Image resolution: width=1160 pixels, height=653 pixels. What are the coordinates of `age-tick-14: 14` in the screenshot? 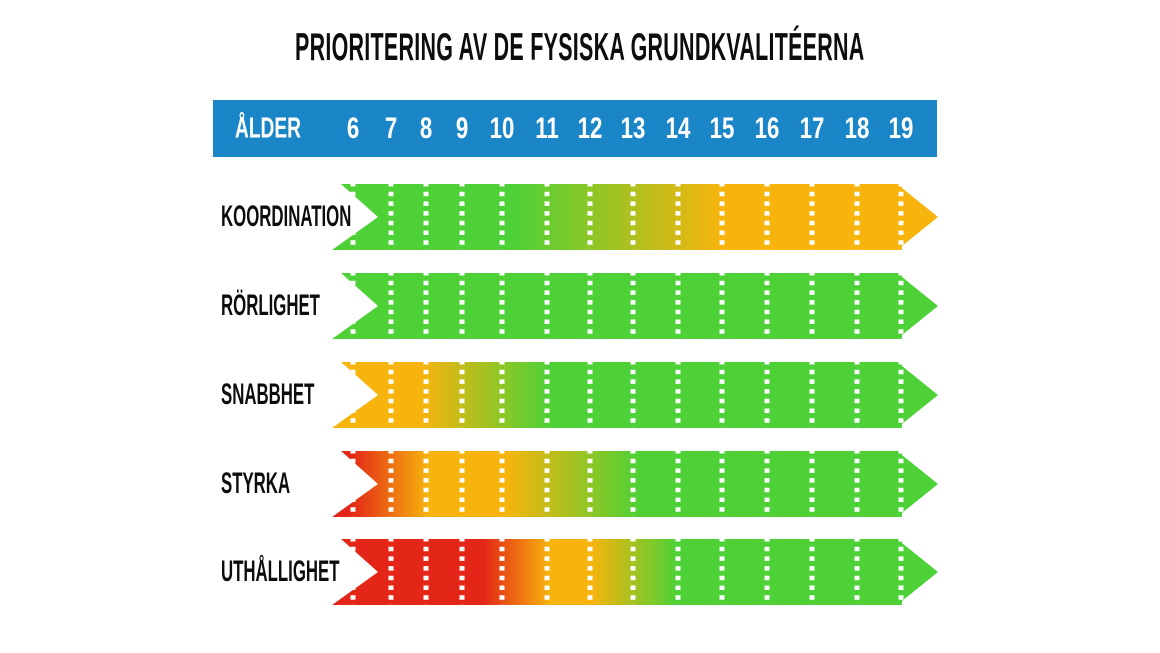 It's located at (678, 128).